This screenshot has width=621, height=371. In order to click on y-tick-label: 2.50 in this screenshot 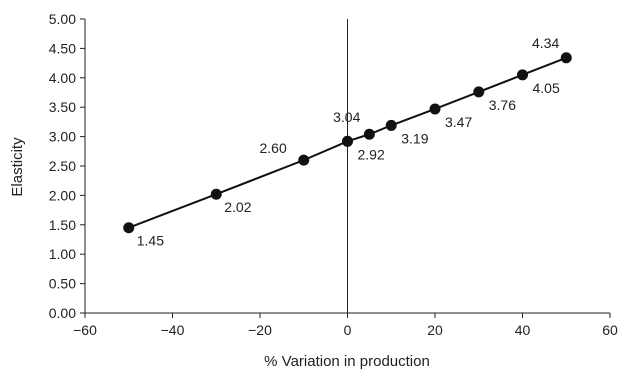, I will do `click(62, 166)`.